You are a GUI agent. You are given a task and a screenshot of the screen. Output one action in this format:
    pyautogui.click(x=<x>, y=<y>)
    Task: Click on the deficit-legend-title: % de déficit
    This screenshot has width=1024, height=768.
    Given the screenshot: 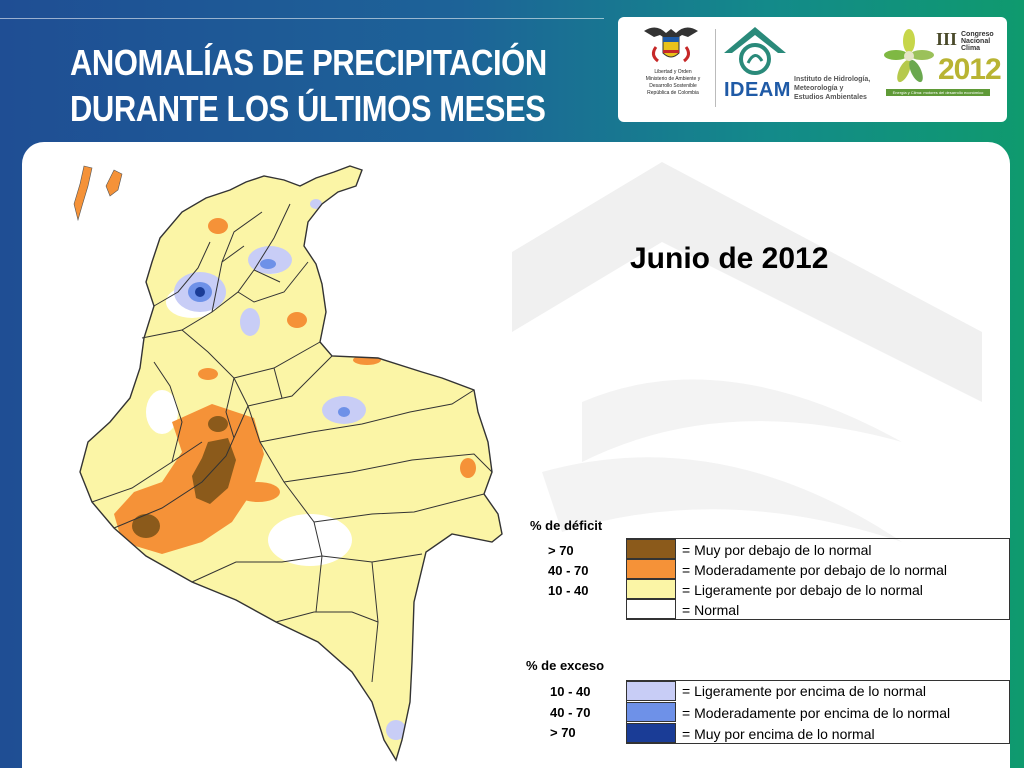 What is the action you would take?
    pyautogui.click(x=566, y=525)
    